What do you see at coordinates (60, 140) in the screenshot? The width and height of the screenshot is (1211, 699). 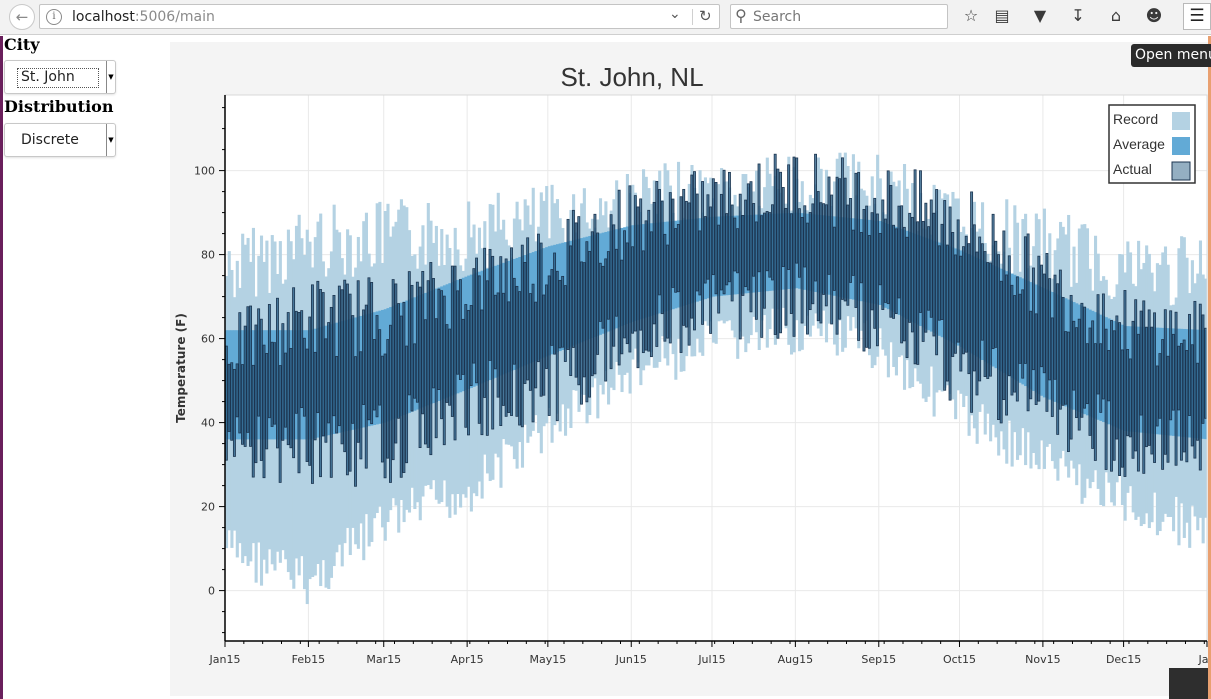 I see `distribution-select: Discrete ▼` at bounding box center [60, 140].